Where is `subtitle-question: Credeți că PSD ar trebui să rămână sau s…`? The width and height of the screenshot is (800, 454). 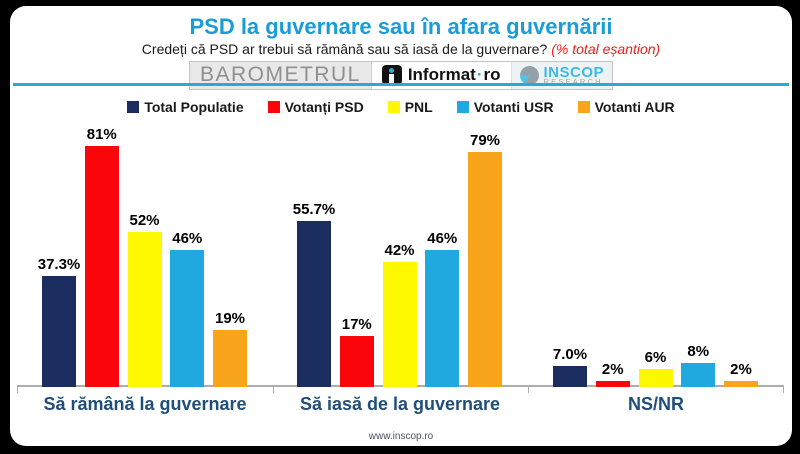
subtitle-question: Credeți că PSD ar trebui să rămână sau s… is located at coordinates (344, 49).